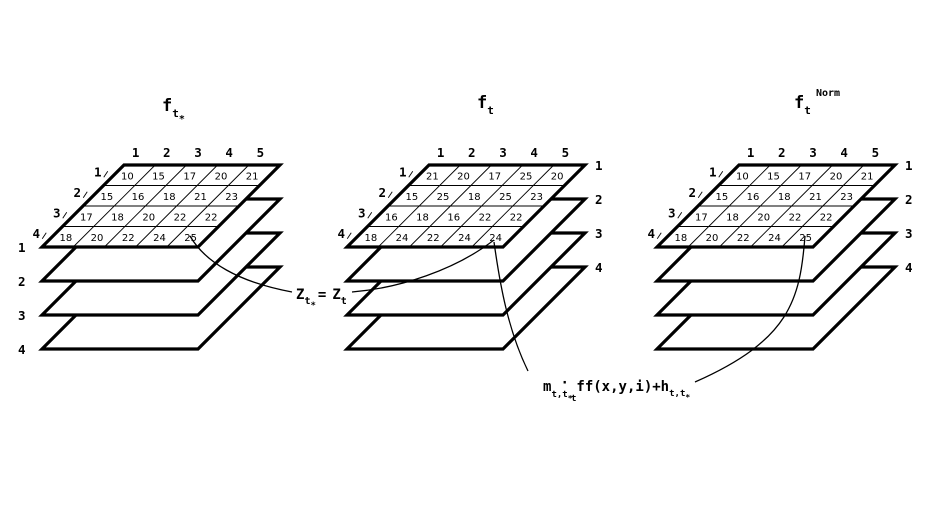 This screenshot has width=926, height=516. Describe the element at coordinates (751, 152) in the screenshot. I see `stack-3-col-label: 1` at that location.